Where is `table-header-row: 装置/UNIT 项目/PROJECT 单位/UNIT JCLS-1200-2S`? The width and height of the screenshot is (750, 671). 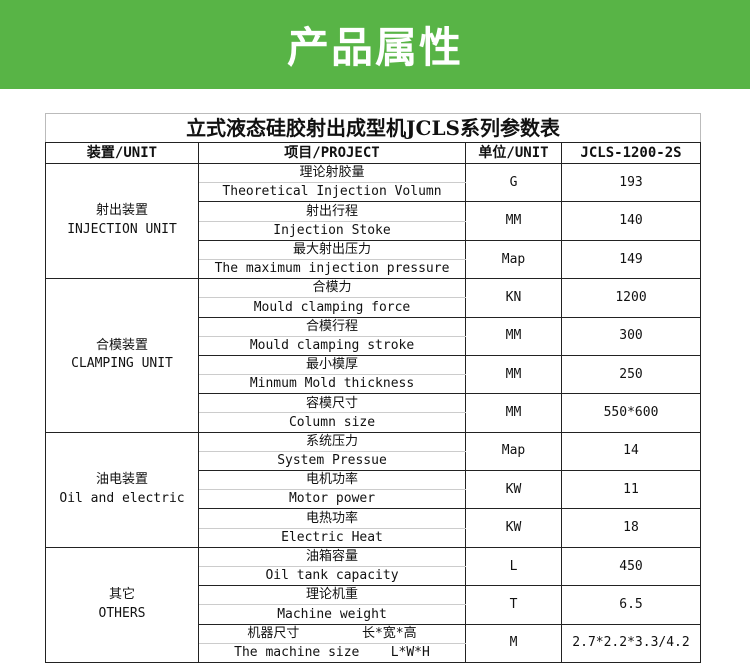
table-header-row: 装置/UNIT 项目/PROJECT 单位/UNIT JCLS-1200-2S is located at coordinates (373, 153).